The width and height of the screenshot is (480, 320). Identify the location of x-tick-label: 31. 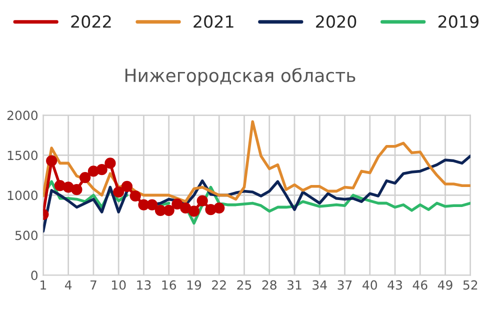
(294, 285).